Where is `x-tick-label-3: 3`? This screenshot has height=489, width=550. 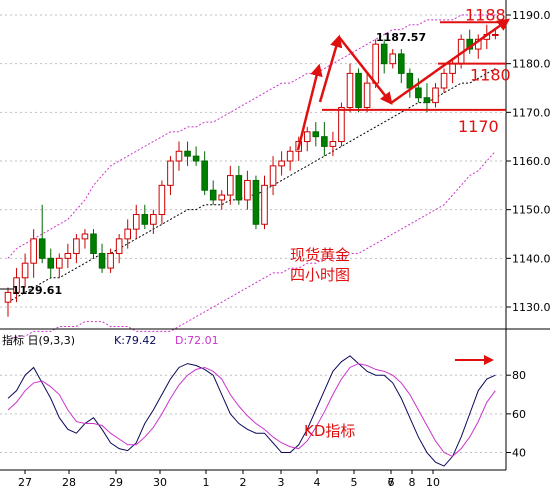 x-tick-label-3: 3 is located at coordinates (281, 482).